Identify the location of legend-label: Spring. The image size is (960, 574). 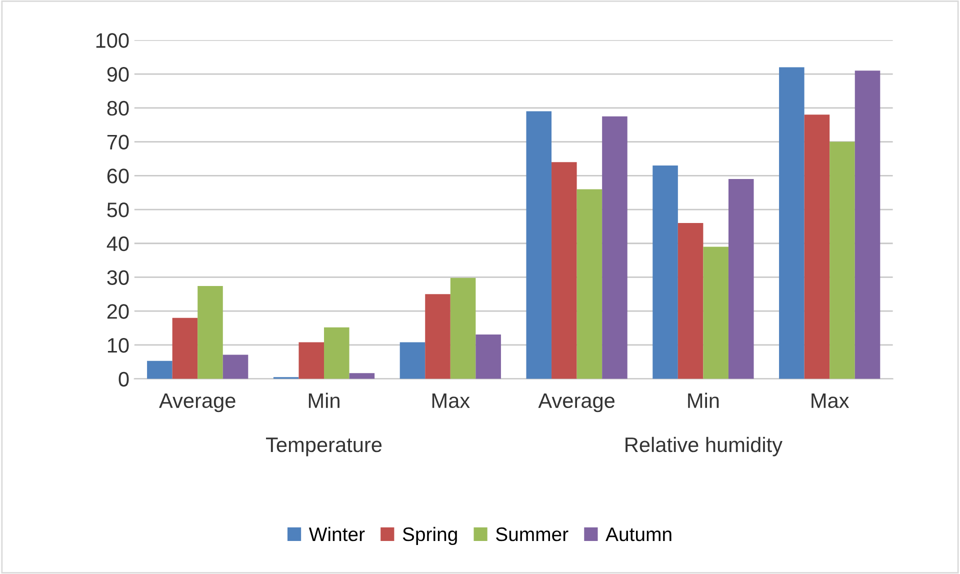
(429, 536).